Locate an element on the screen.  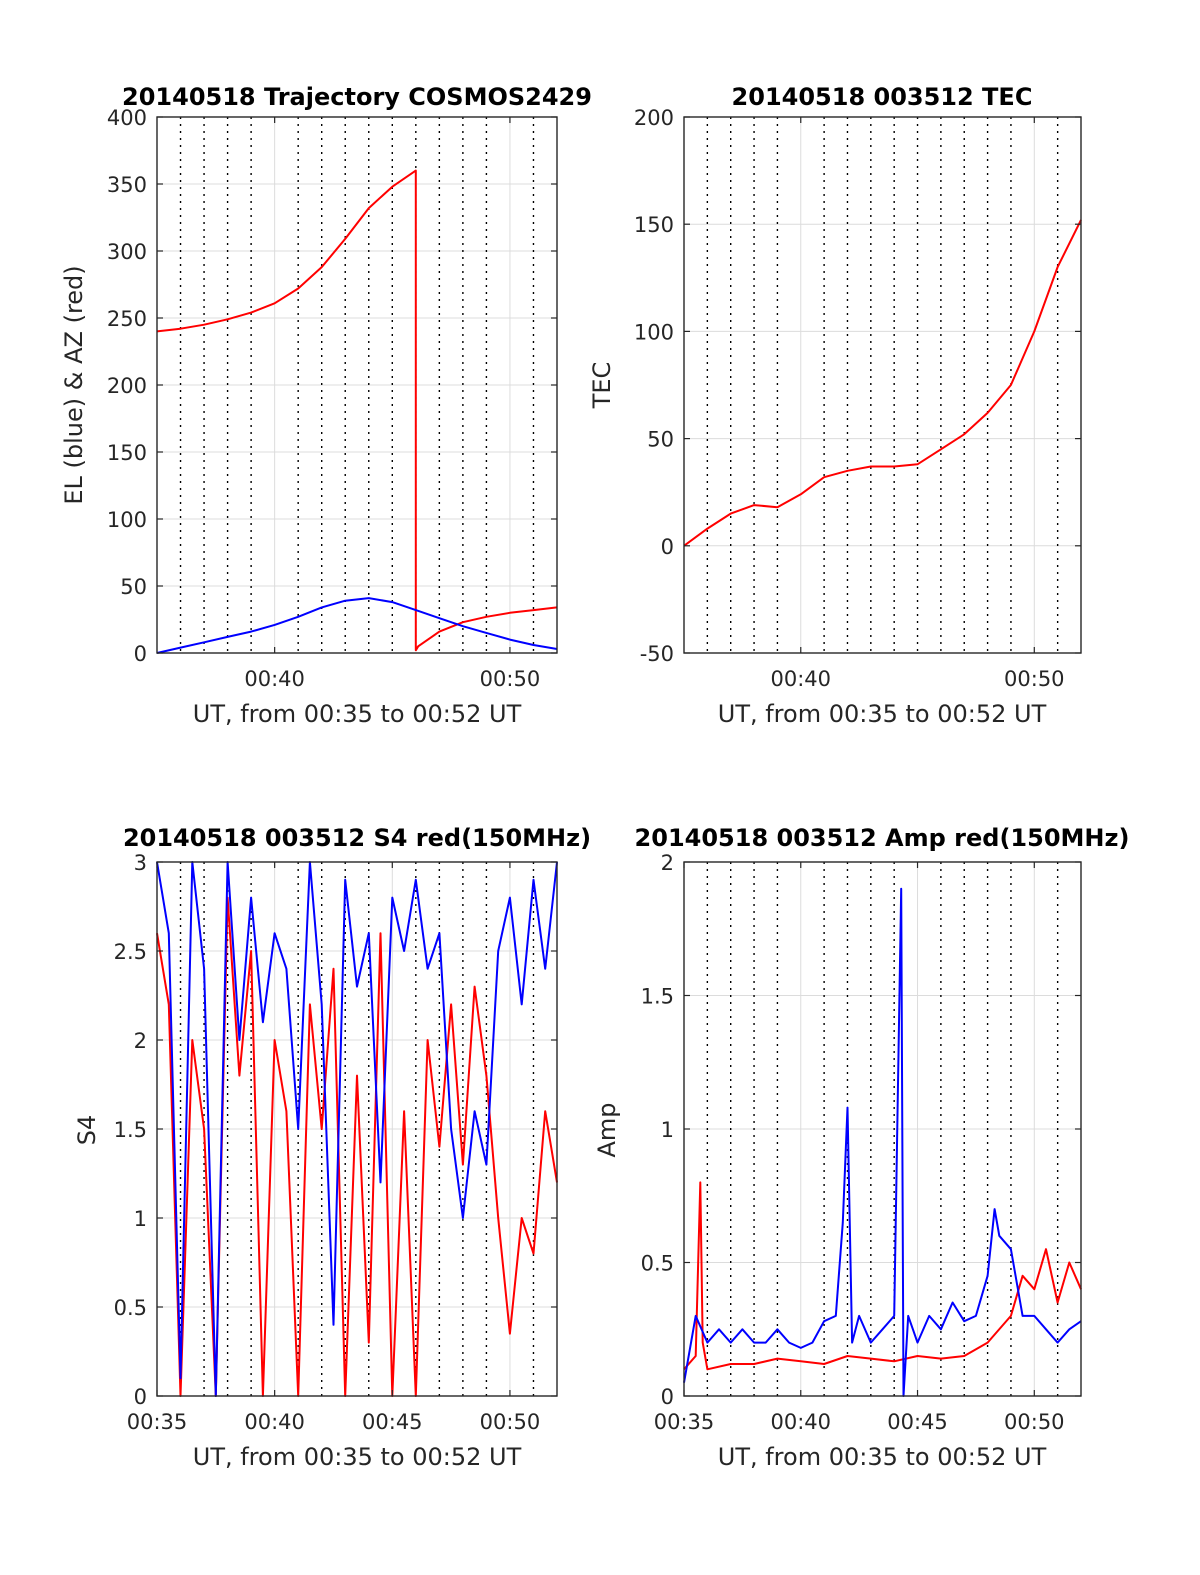
panel-amp-xlabel: UT, from 00:35 to 00:52 UT is located at coordinates (882, 1457).